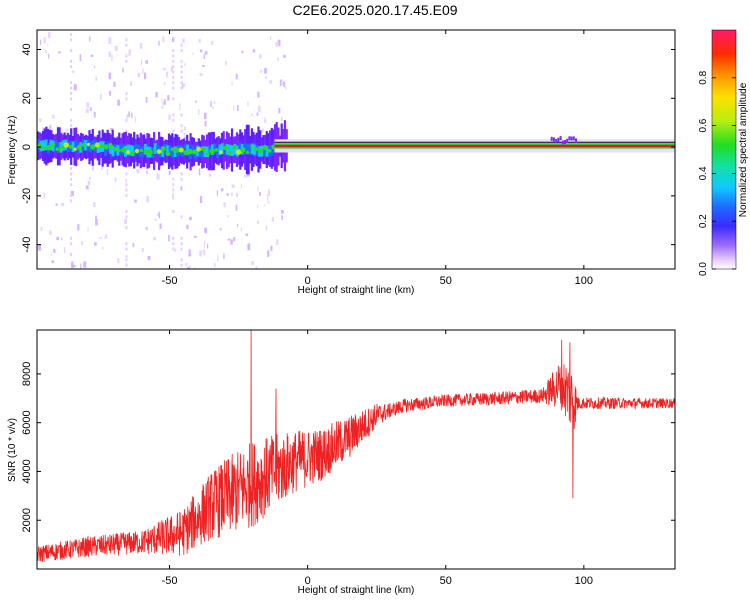  I want to click on spectrogram-x-tick-label: -50, so click(170, 281).